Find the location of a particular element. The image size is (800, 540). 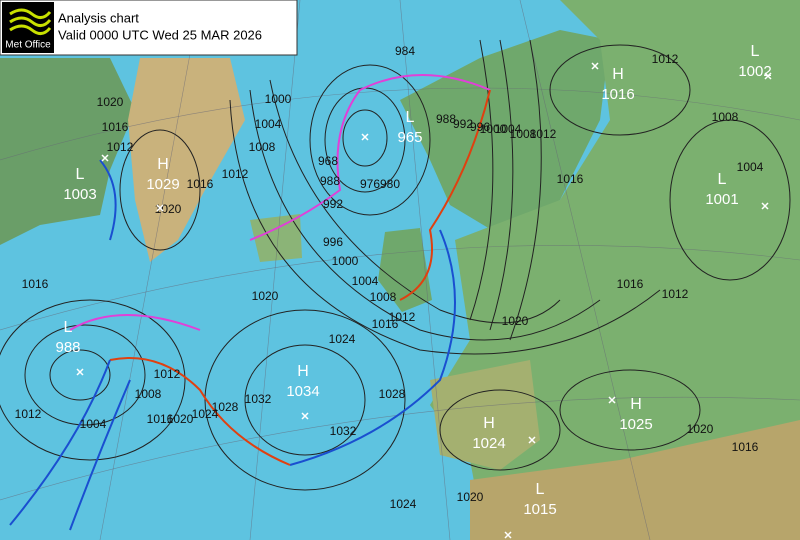

centre-pressure: 1002 is located at coordinates (754, 71).